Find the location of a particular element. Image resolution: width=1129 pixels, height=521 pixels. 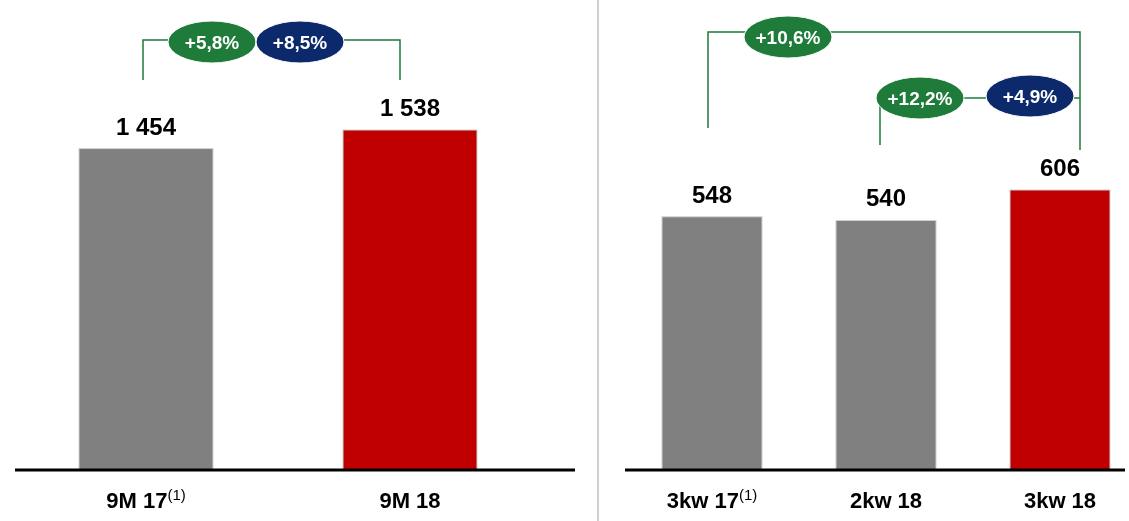

text: +4,9% is located at coordinates (1030, 96).